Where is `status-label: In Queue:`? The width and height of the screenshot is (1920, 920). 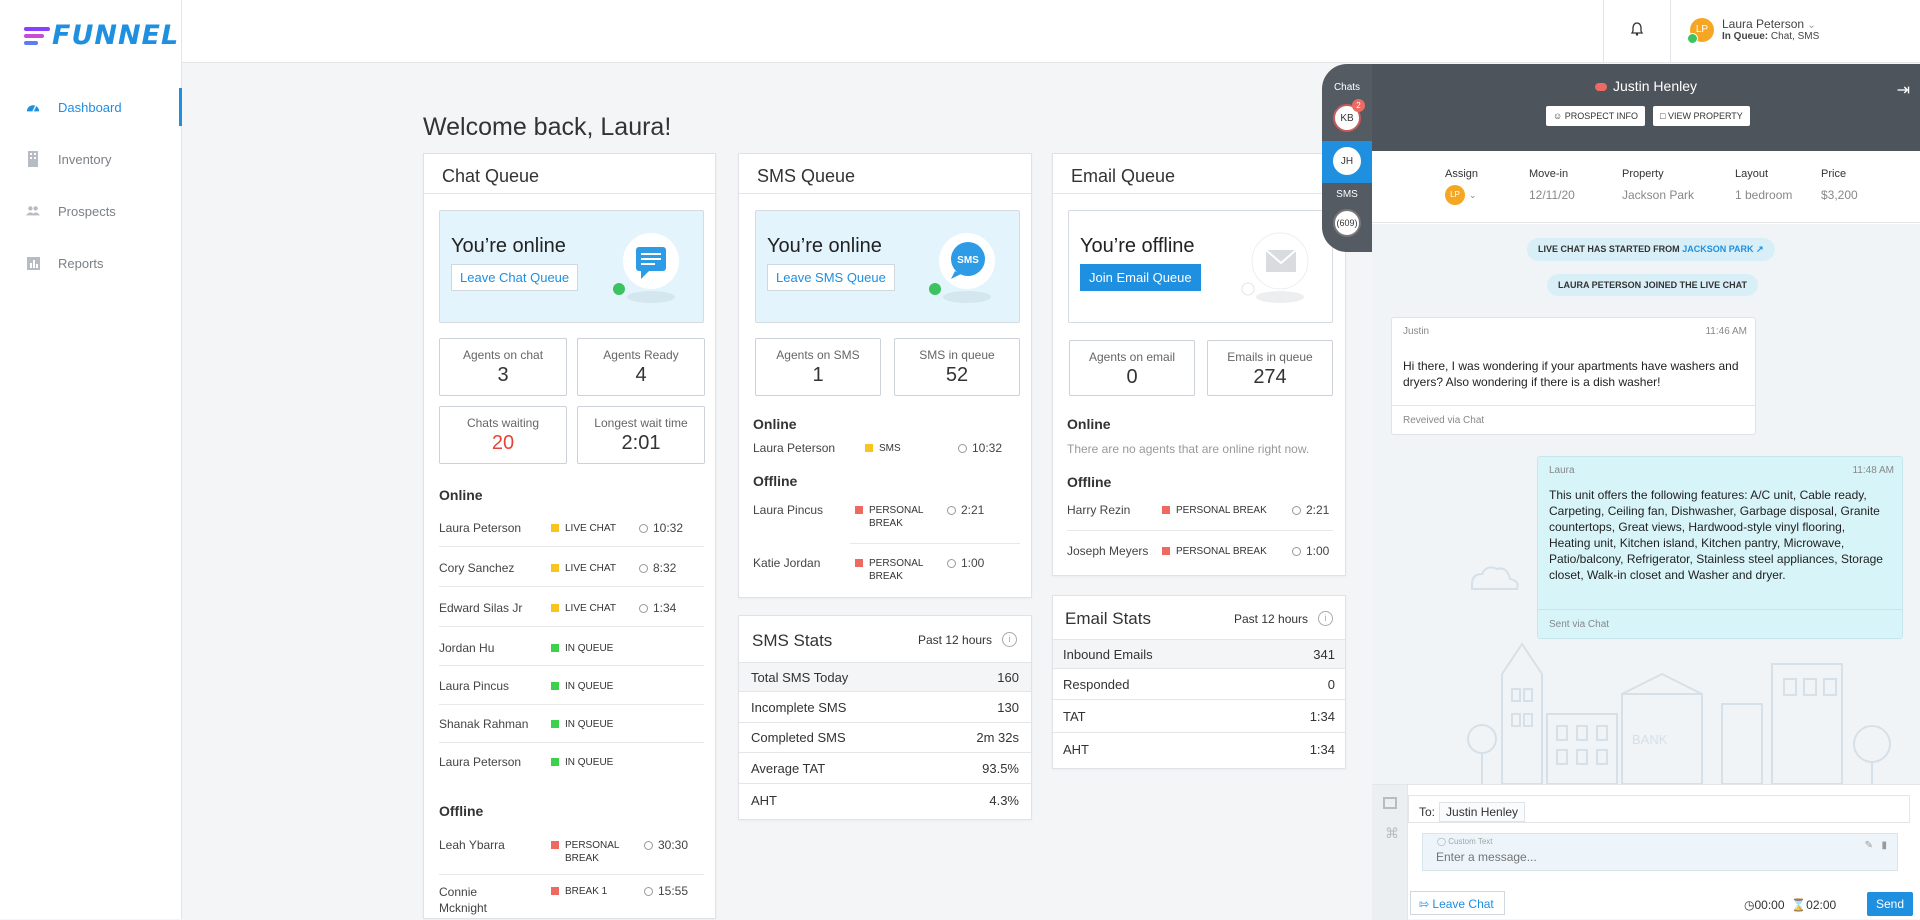
status-label: In Queue: is located at coordinates (1745, 36).